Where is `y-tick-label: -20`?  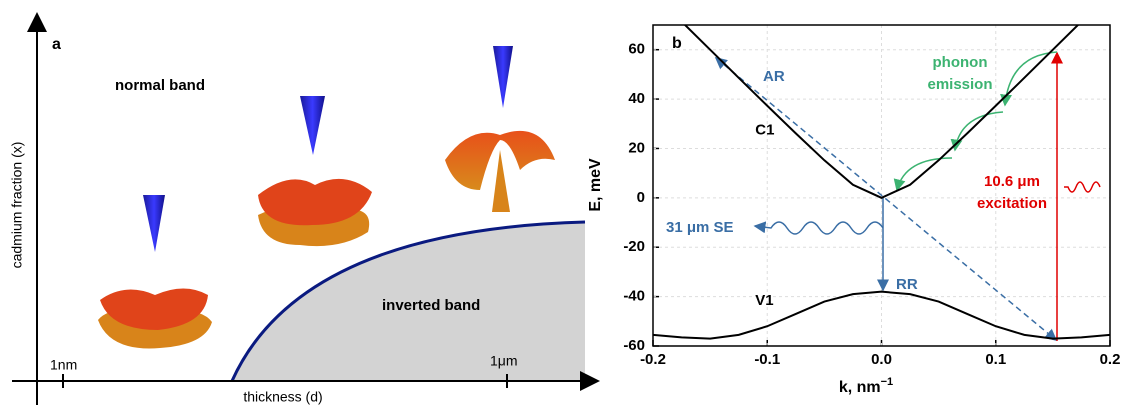
y-tick-label: -20 is located at coordinates (634, 246).